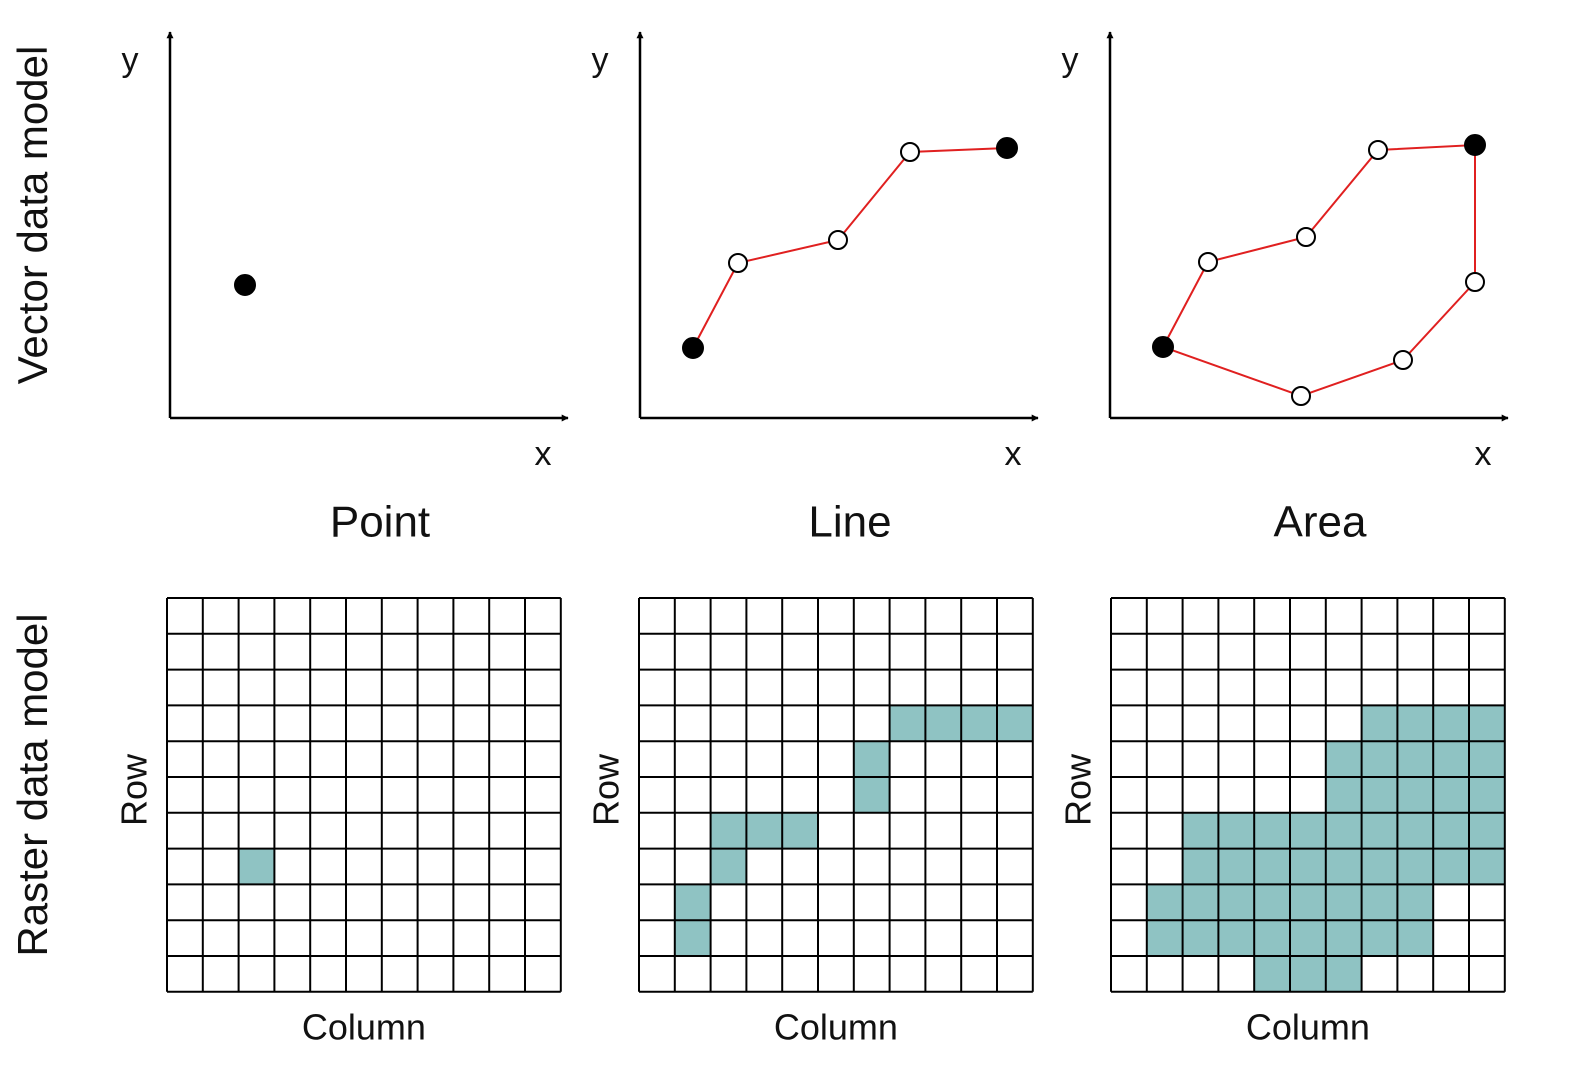  Describe the element at coordinates (380, 522) in the screenshot. I see `panel-title: Point` at that location.